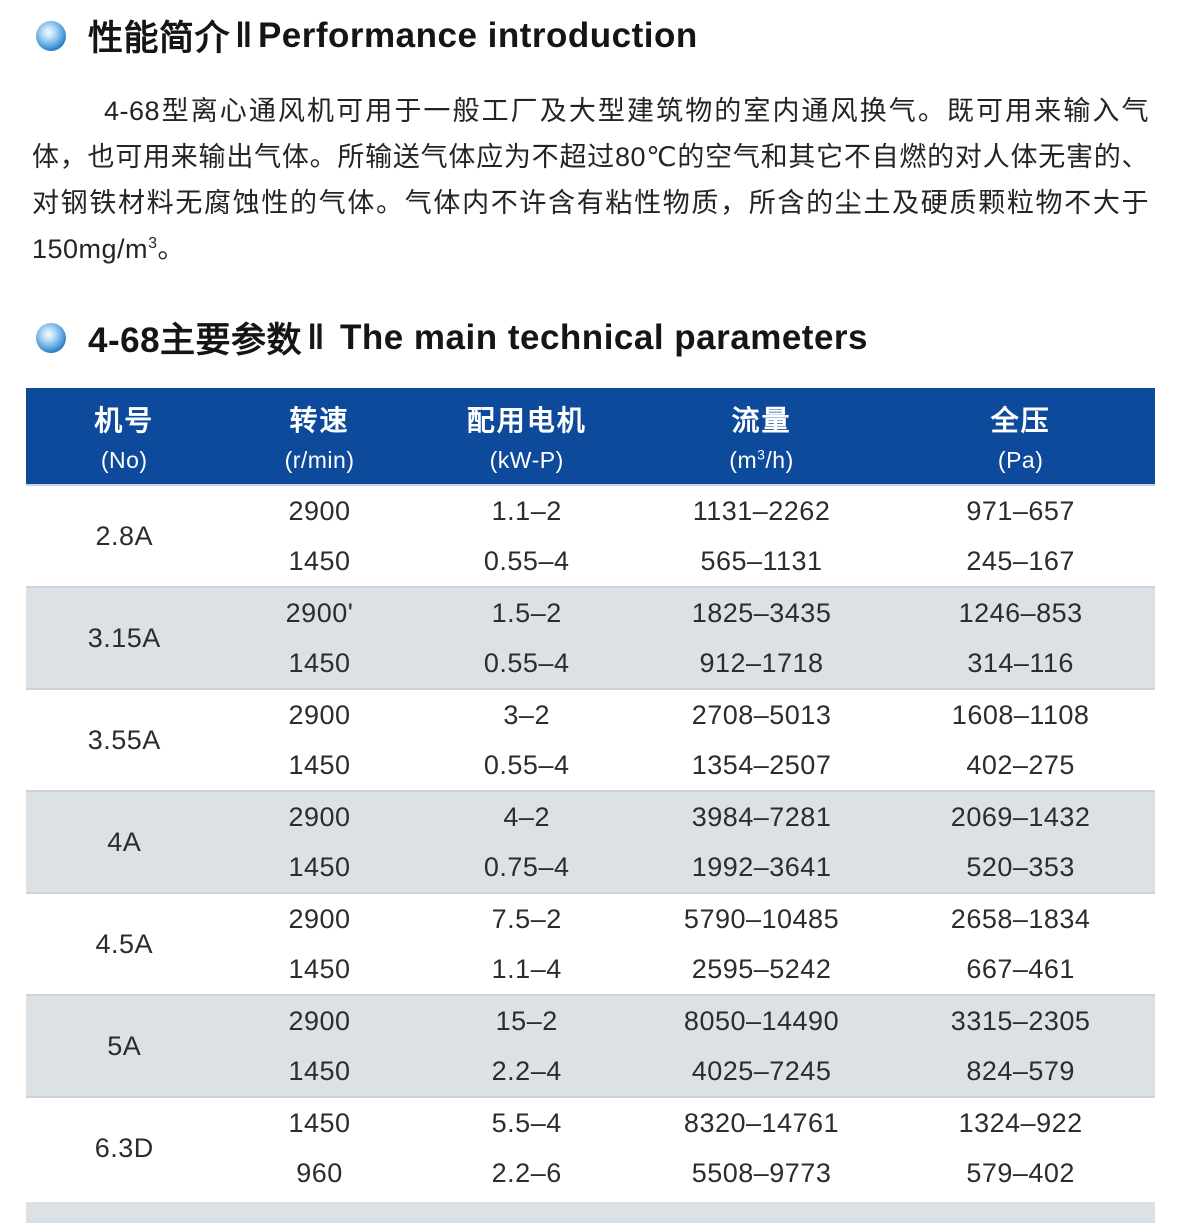  What do you see at coordinates (761, 968) in the screenshot?
I see `flow-cell: 2595–5242` at bounding box center [761, 968].